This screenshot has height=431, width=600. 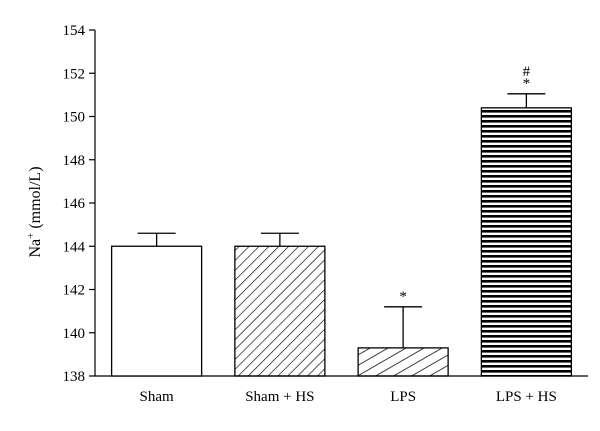 I want to click on y-tick-label: 142, so click(x=74, y=291).